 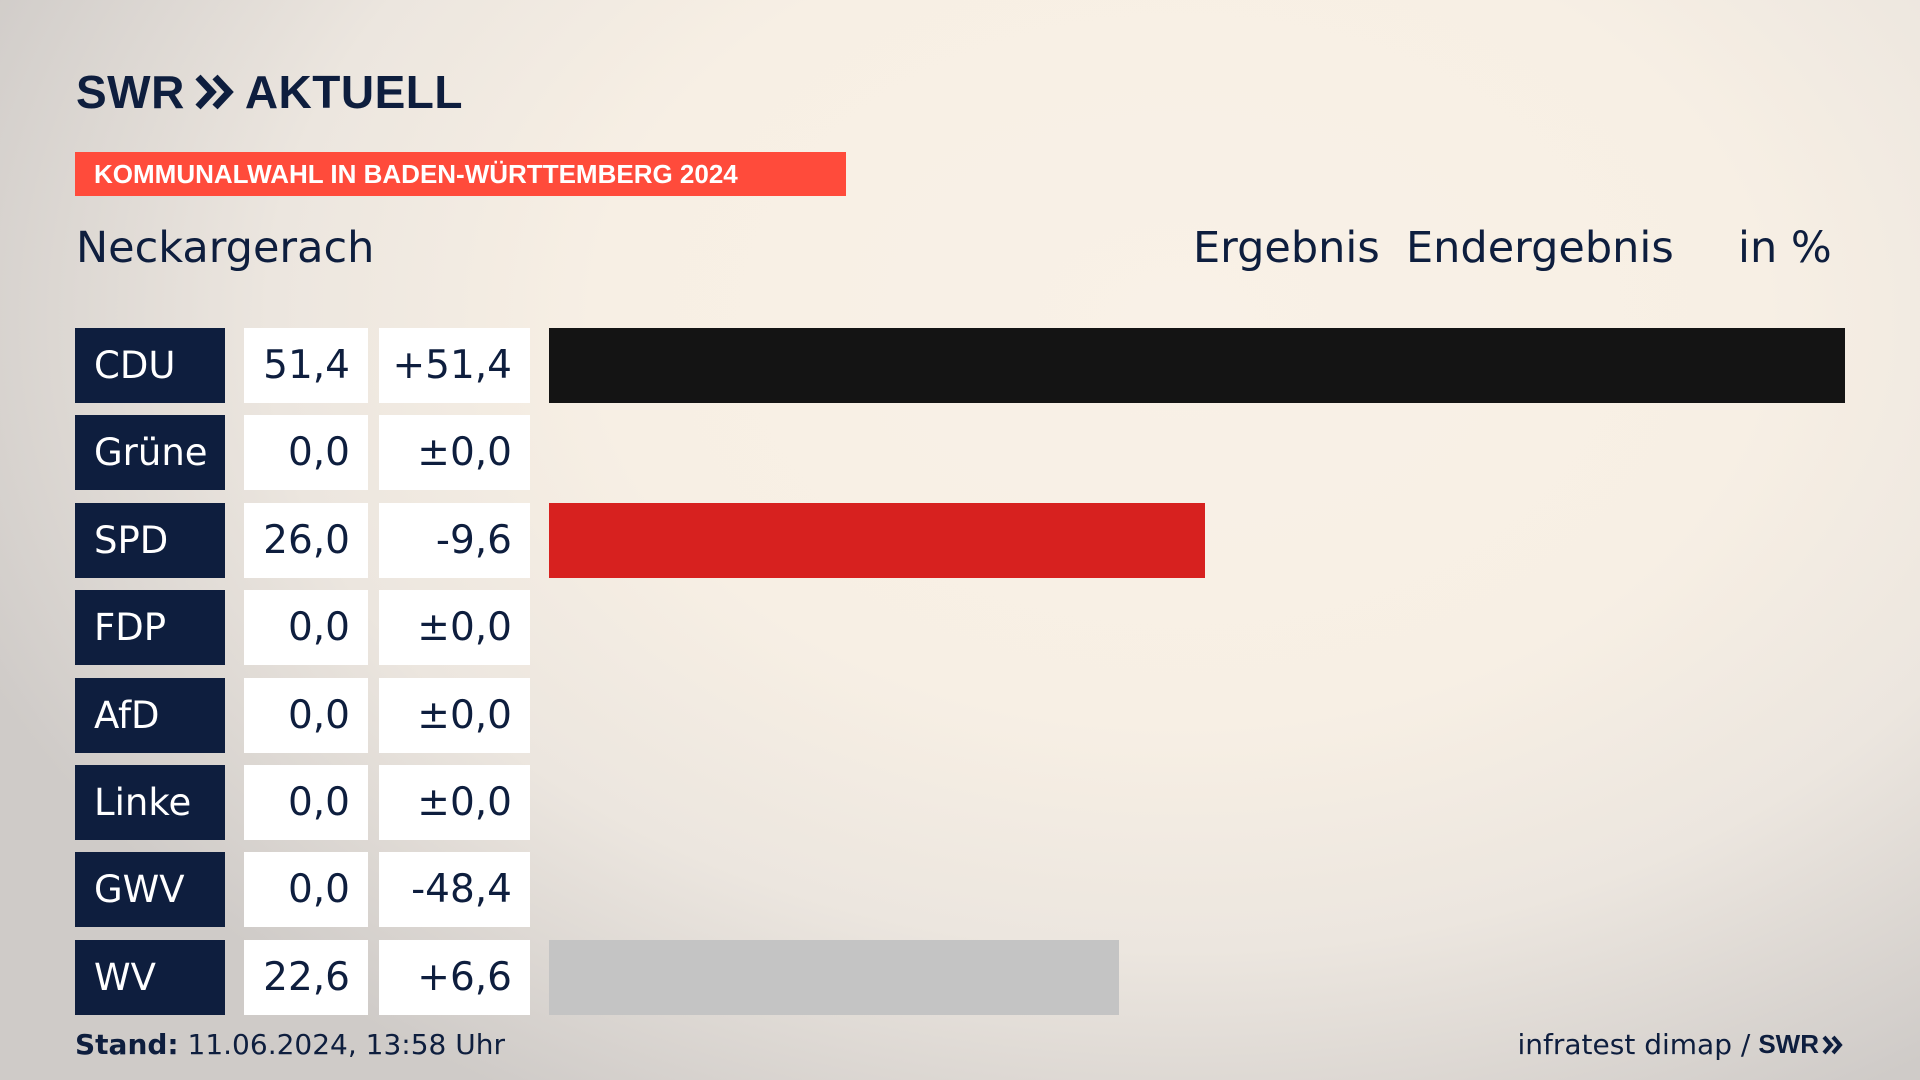 I want to click on swr-small-logo: SWR, so click(x=1801, y=1044).